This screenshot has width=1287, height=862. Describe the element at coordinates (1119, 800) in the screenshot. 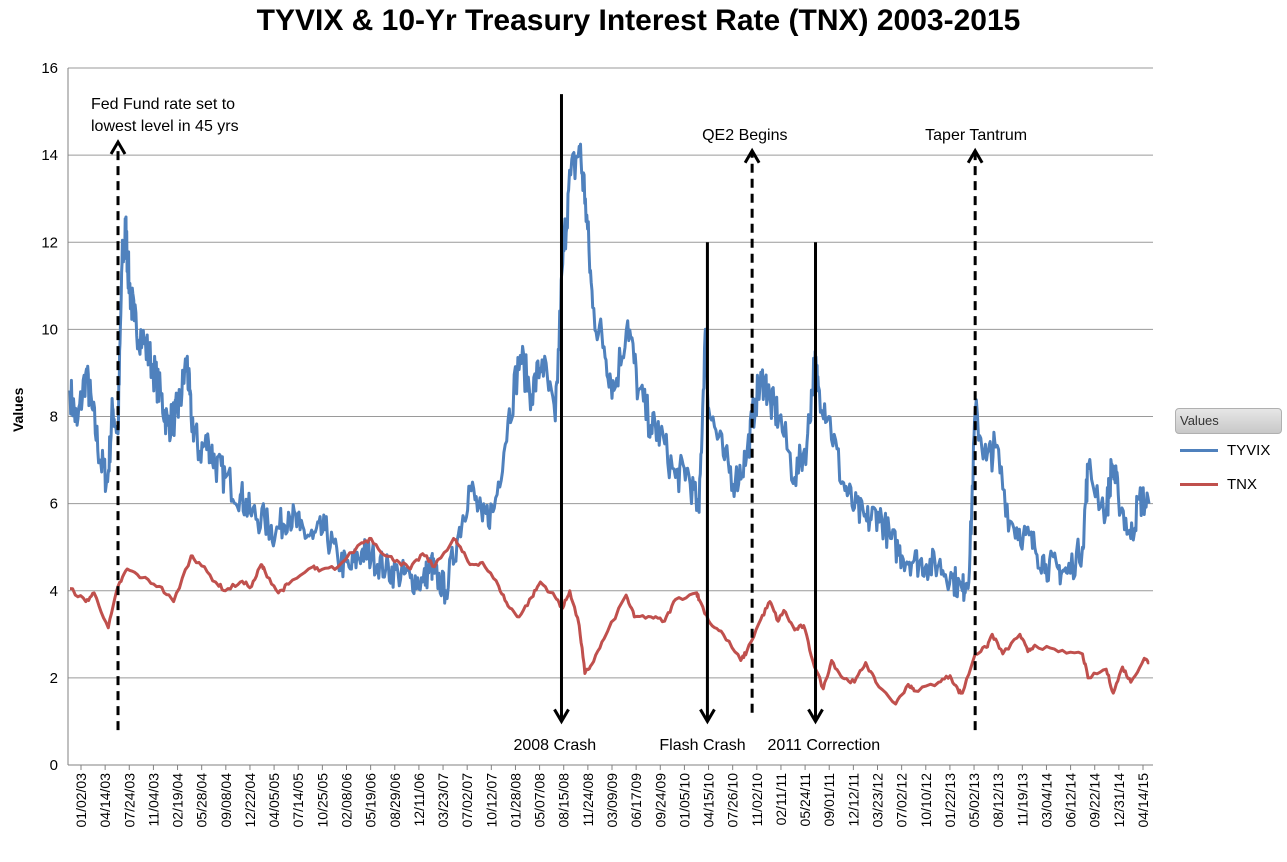

I see `x-tick-label: 12/31/14` at that location.